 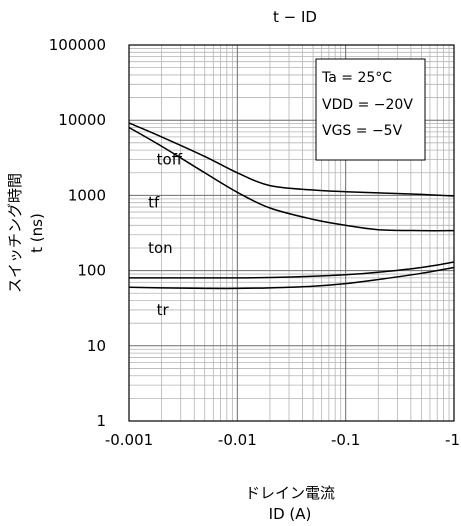 I want to click on condition-vdd: VDD = −20V, so click(x=367, y=105).